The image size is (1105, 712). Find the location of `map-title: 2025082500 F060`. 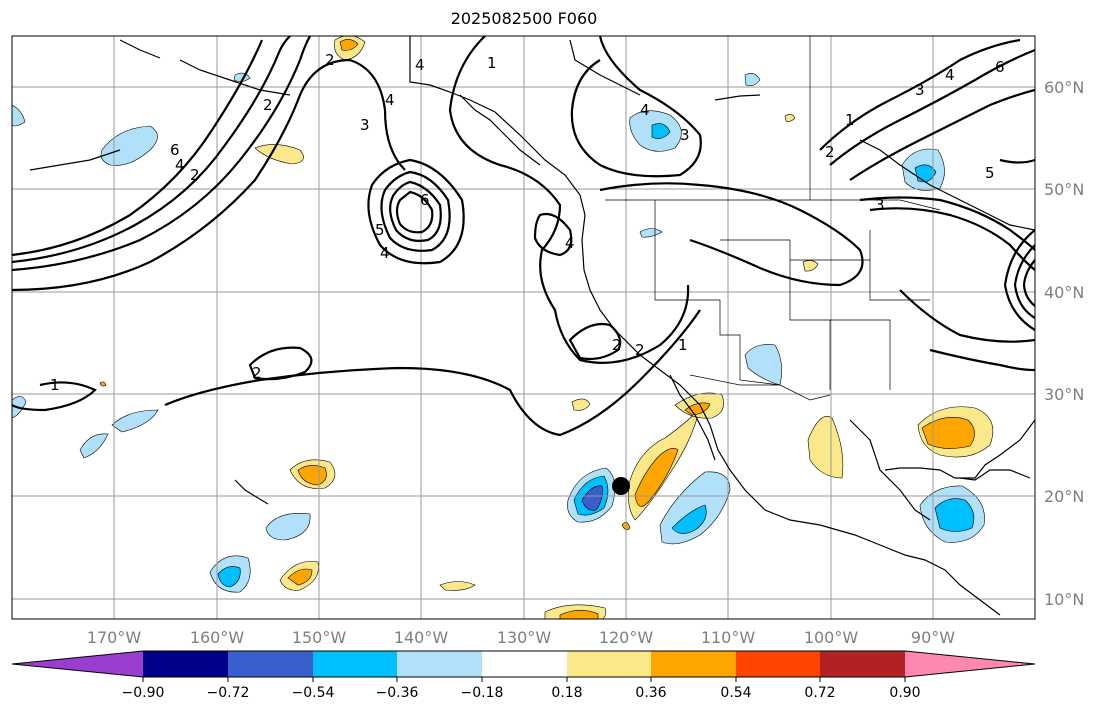

map-title: 2025082500 F060 is located at coordinates (524, 18).